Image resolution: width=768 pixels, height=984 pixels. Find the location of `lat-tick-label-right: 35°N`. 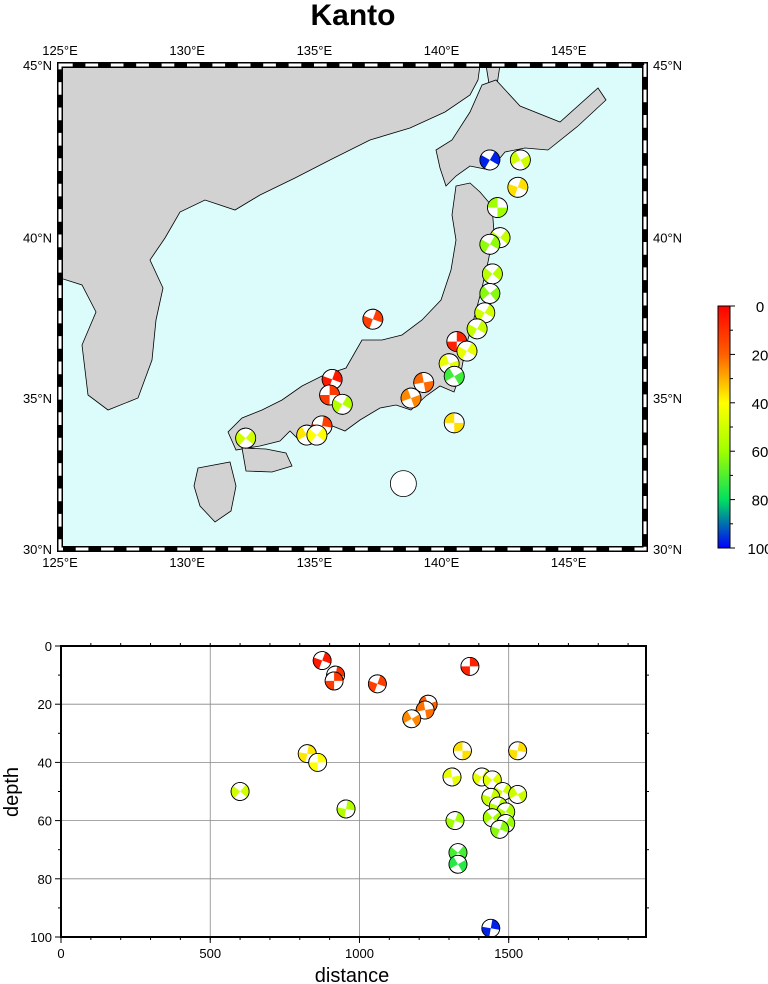

lat-tick-label-right: 35°N is located at coordinates (667, 398).